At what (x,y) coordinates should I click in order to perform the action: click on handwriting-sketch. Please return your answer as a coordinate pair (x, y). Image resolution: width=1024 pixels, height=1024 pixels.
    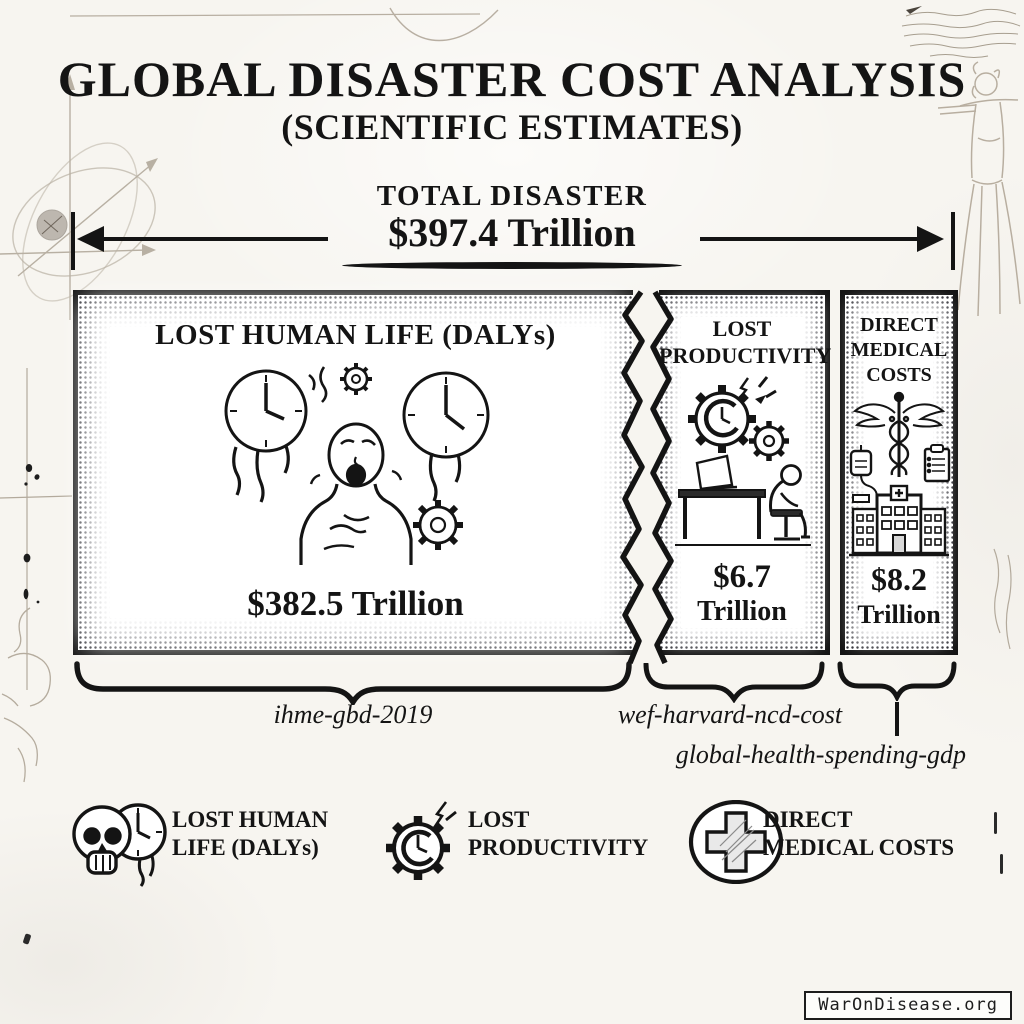
    Looking at the image, I should click on (961, 32).